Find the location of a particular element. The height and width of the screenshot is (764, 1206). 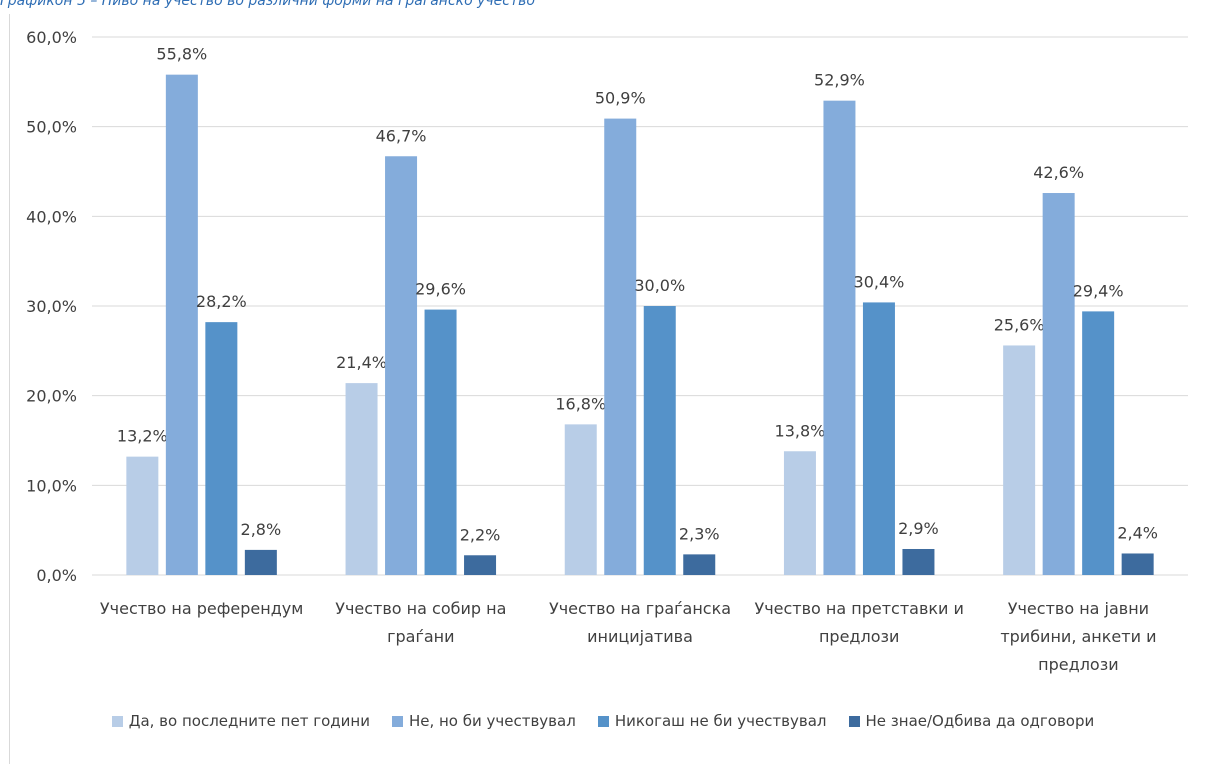

legend-item-yes-last-five-years: Да, во последните пет години is located at coordinates (240, 721).